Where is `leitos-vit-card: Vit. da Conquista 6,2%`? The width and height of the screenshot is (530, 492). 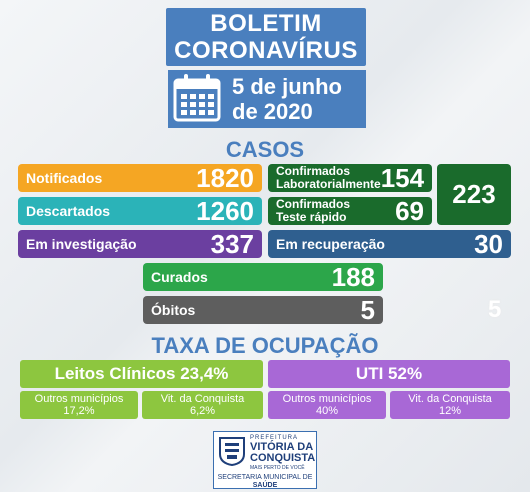 leitos-vit-card: Vit. da Conquista 6,2% is located at coordinates (202, 405).